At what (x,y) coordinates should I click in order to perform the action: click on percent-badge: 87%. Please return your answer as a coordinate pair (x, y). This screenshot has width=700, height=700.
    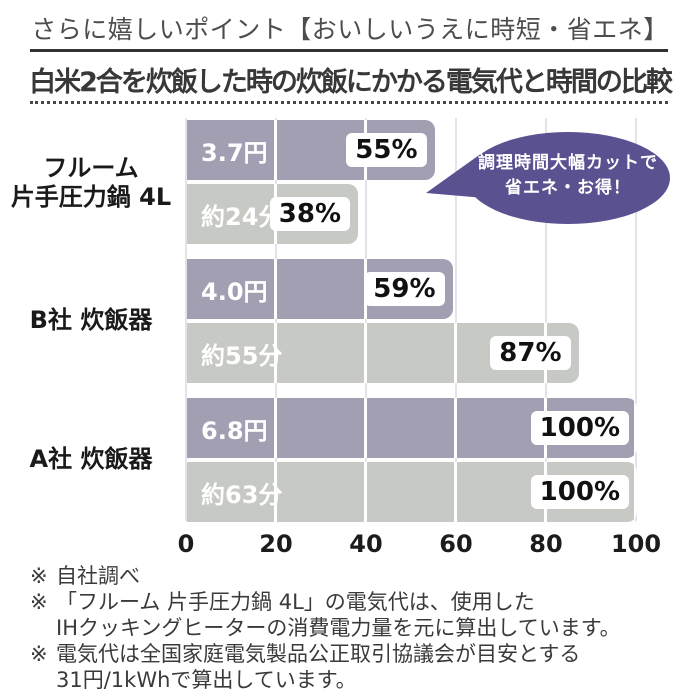
    Looking at the image, I should click on (530, 353).